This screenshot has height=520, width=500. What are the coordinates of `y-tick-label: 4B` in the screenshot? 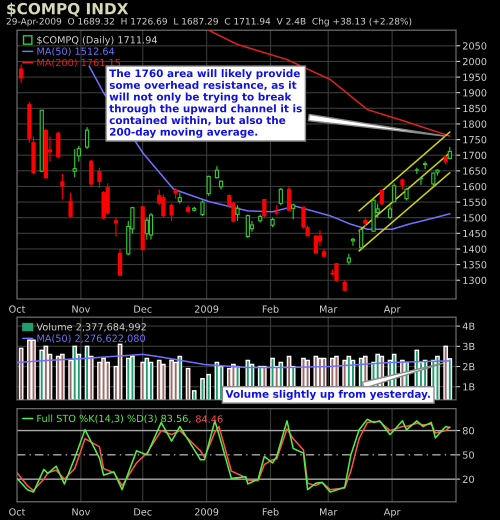 It's located at (468, 326).